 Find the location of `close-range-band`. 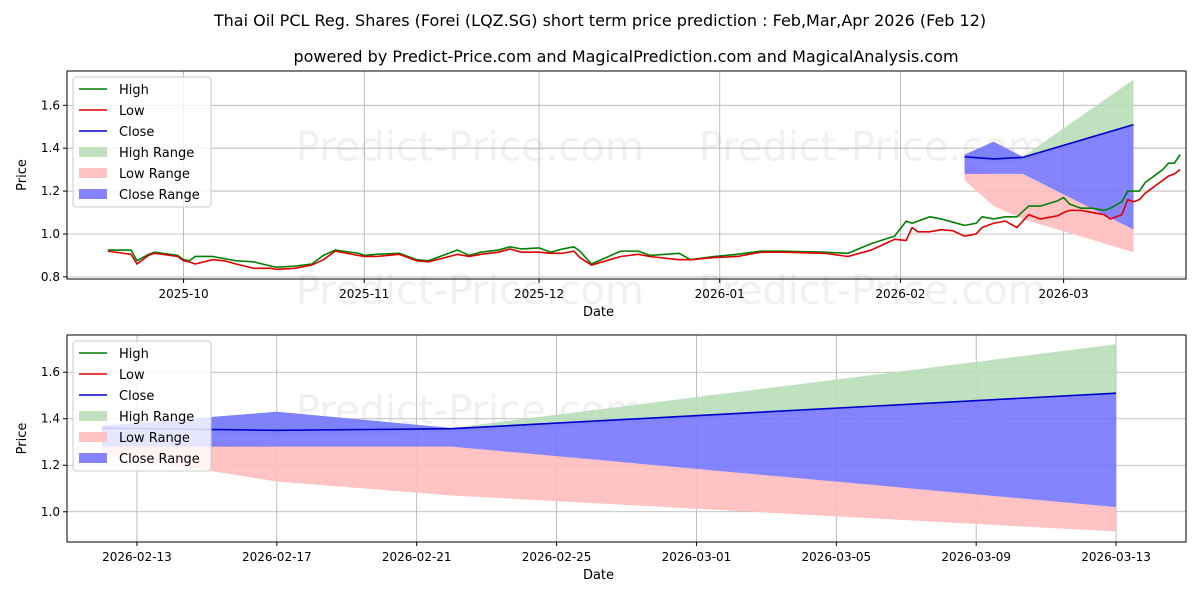

close-range-band is located at coordinates (1049, 177).